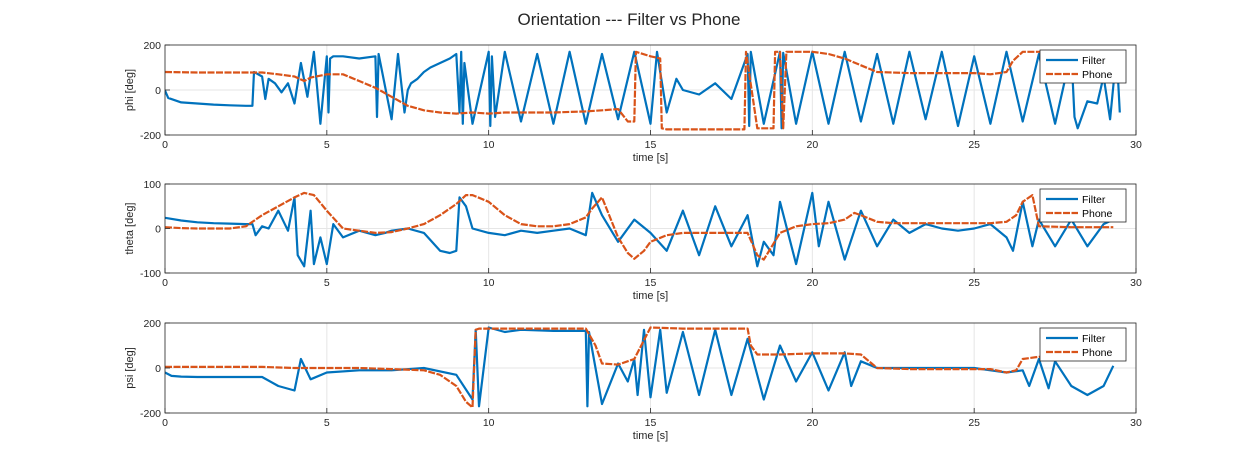 Image resolution: width=1258 pixels, height=473 pixels. Describe the element at coordinates (165, 145) in the screenshot. I see `phi-xtick-label-0: 0` at that location.